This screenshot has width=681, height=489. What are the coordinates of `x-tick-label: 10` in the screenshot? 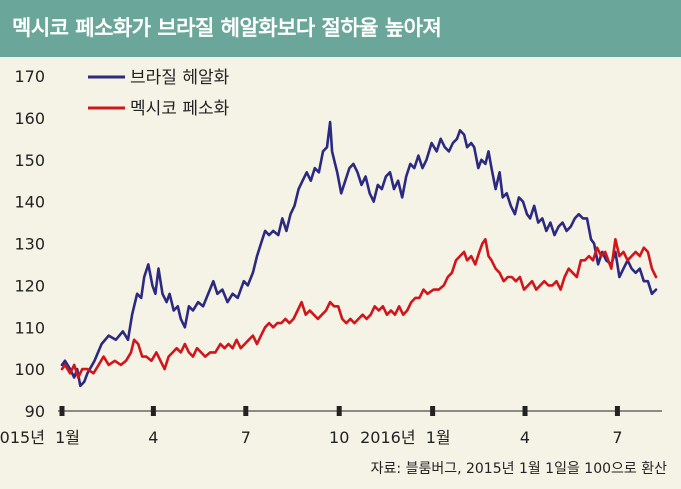 It's located at (339, 437).